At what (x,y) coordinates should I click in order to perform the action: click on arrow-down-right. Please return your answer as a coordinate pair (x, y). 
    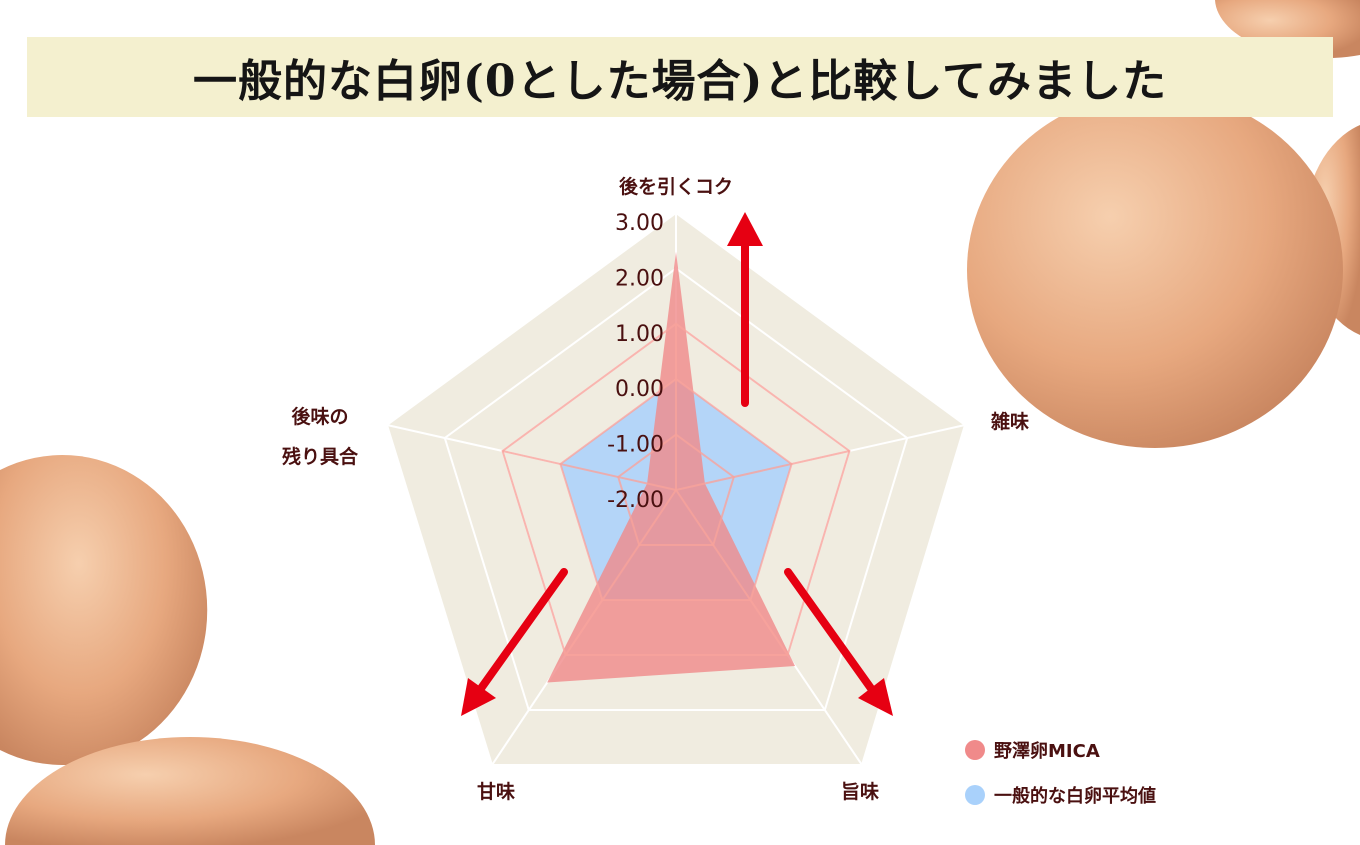
    Looking at the image, I should click on (831, 633).